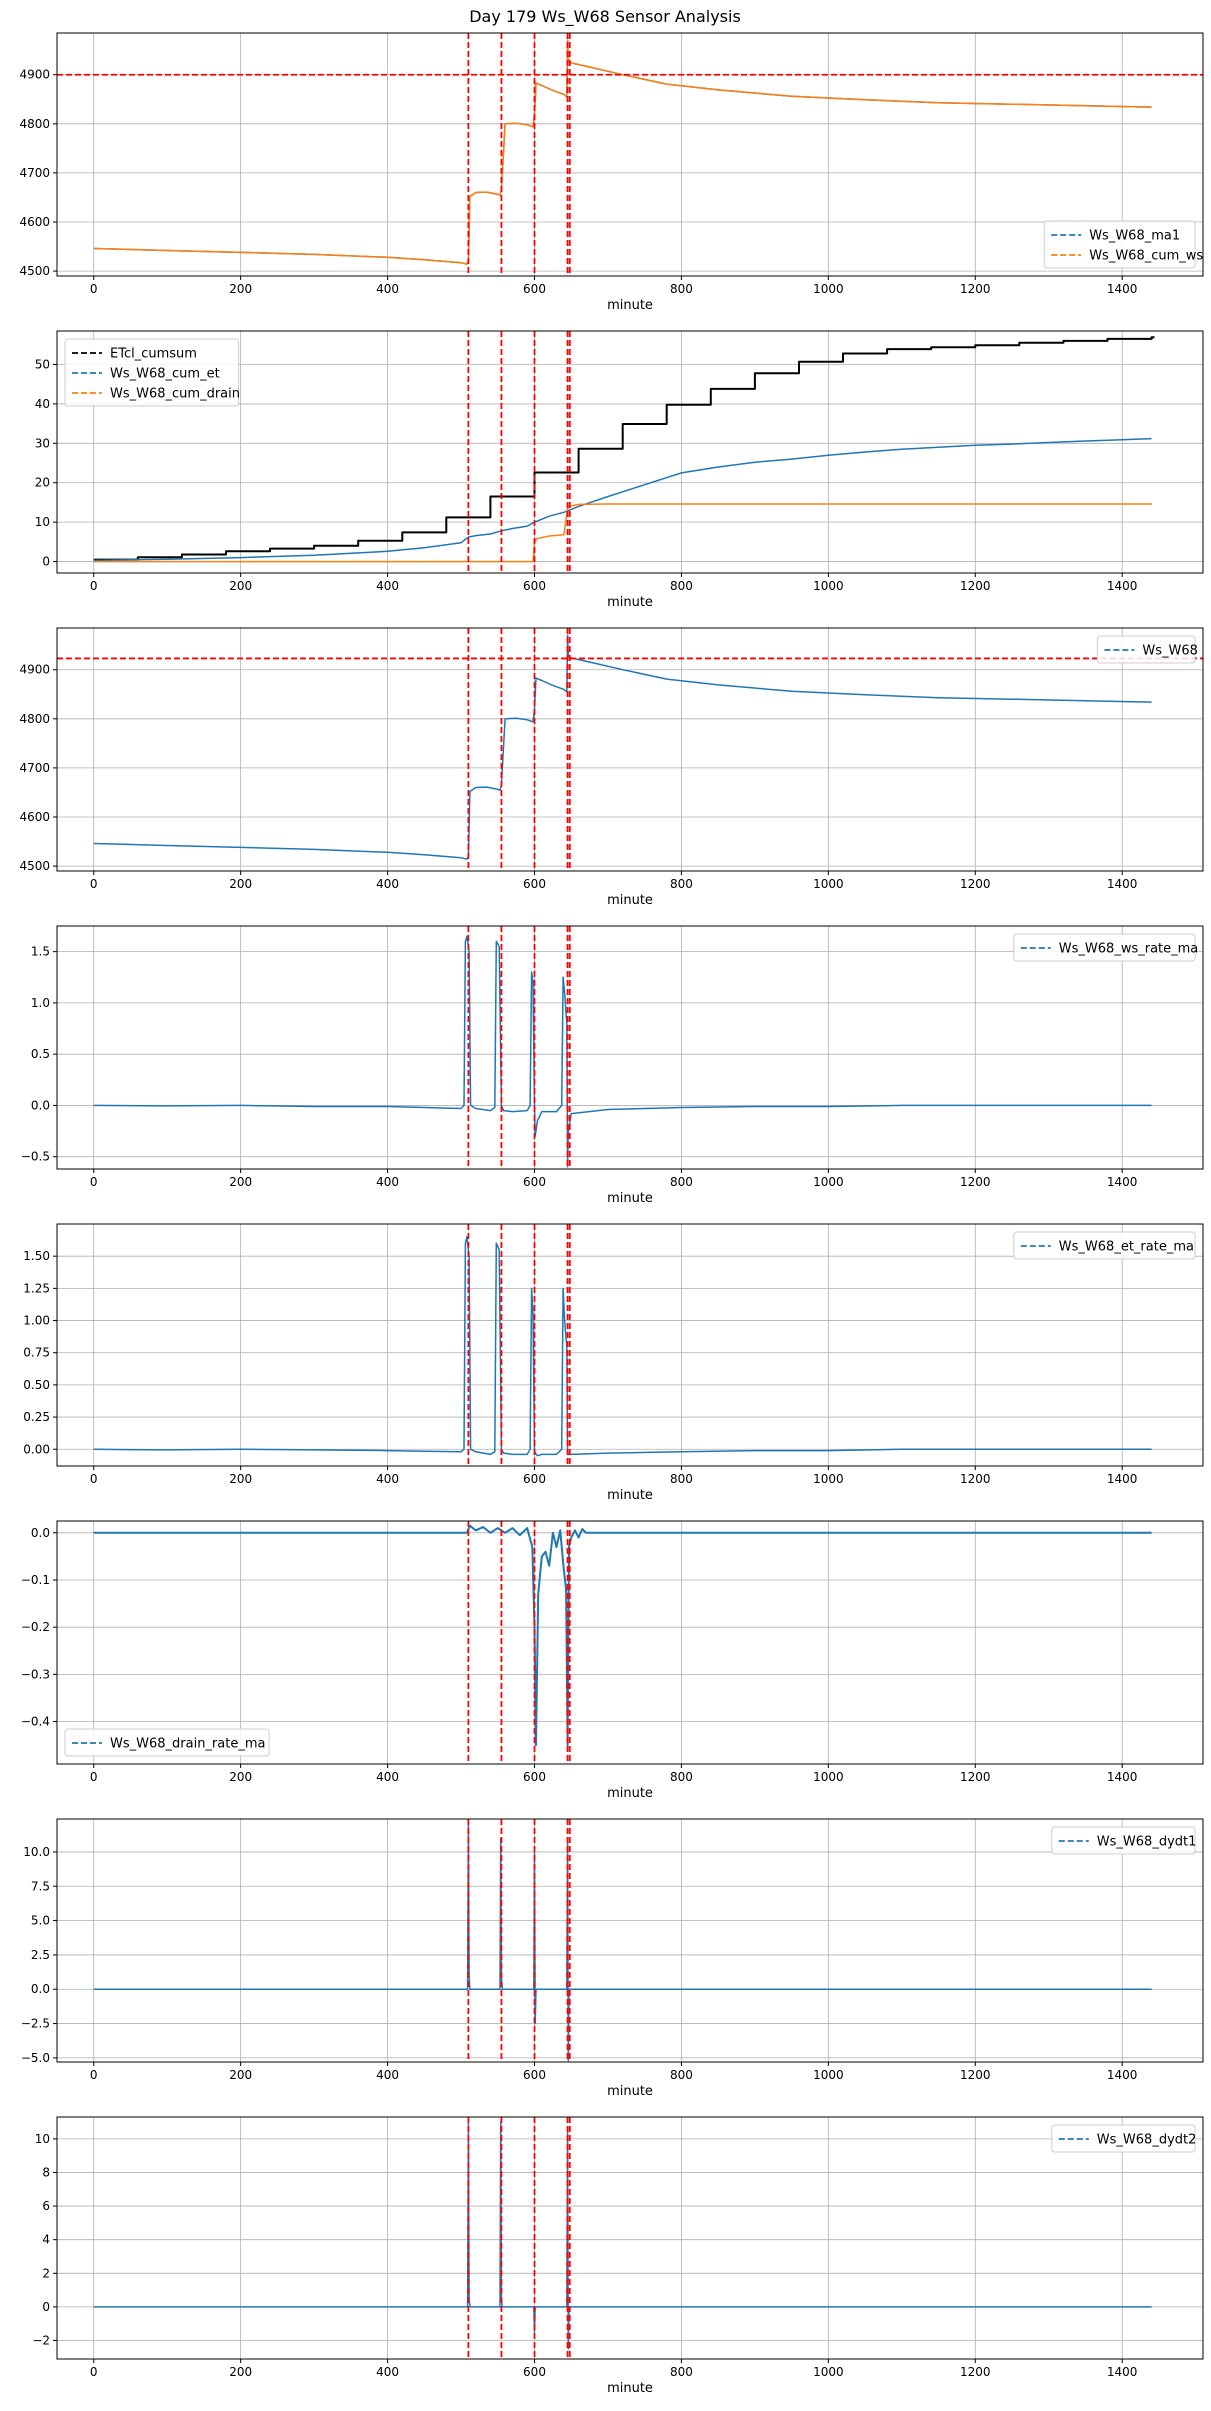 Image resolution: width=1211 pixels, height=2411 pixels. Describe the element at coordinates (35, 2058) in the screenshot. I see `y-tick-label: −5.0` at that location.